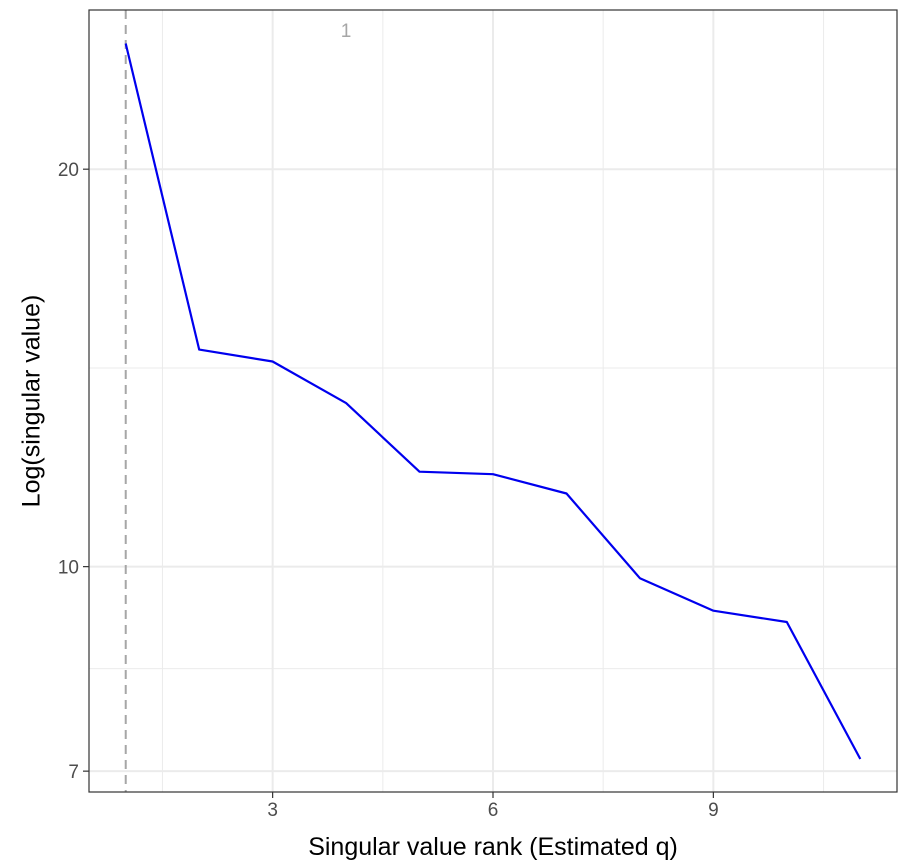 Image resolution: width=906 pixels, height=863 pixels. I want to click on y-axis-title: Log(singular value), so click(32, 401).